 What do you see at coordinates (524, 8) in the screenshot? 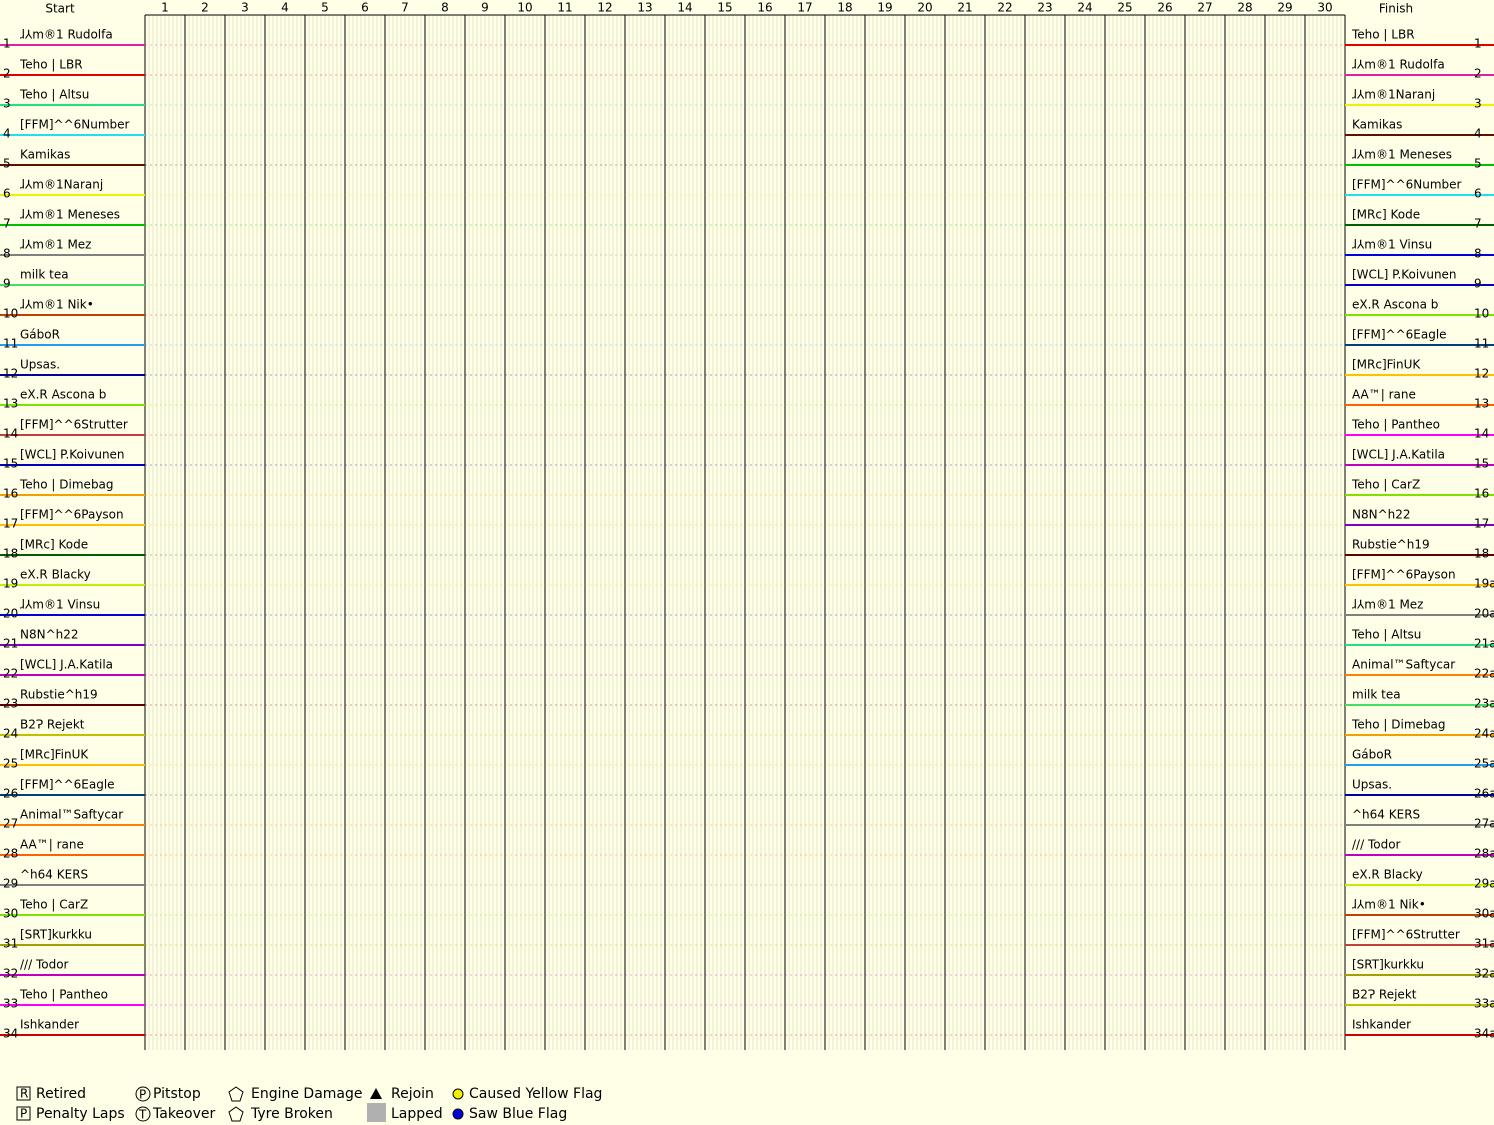
I see `lap-number: 10` at bounding box center [524, 8].